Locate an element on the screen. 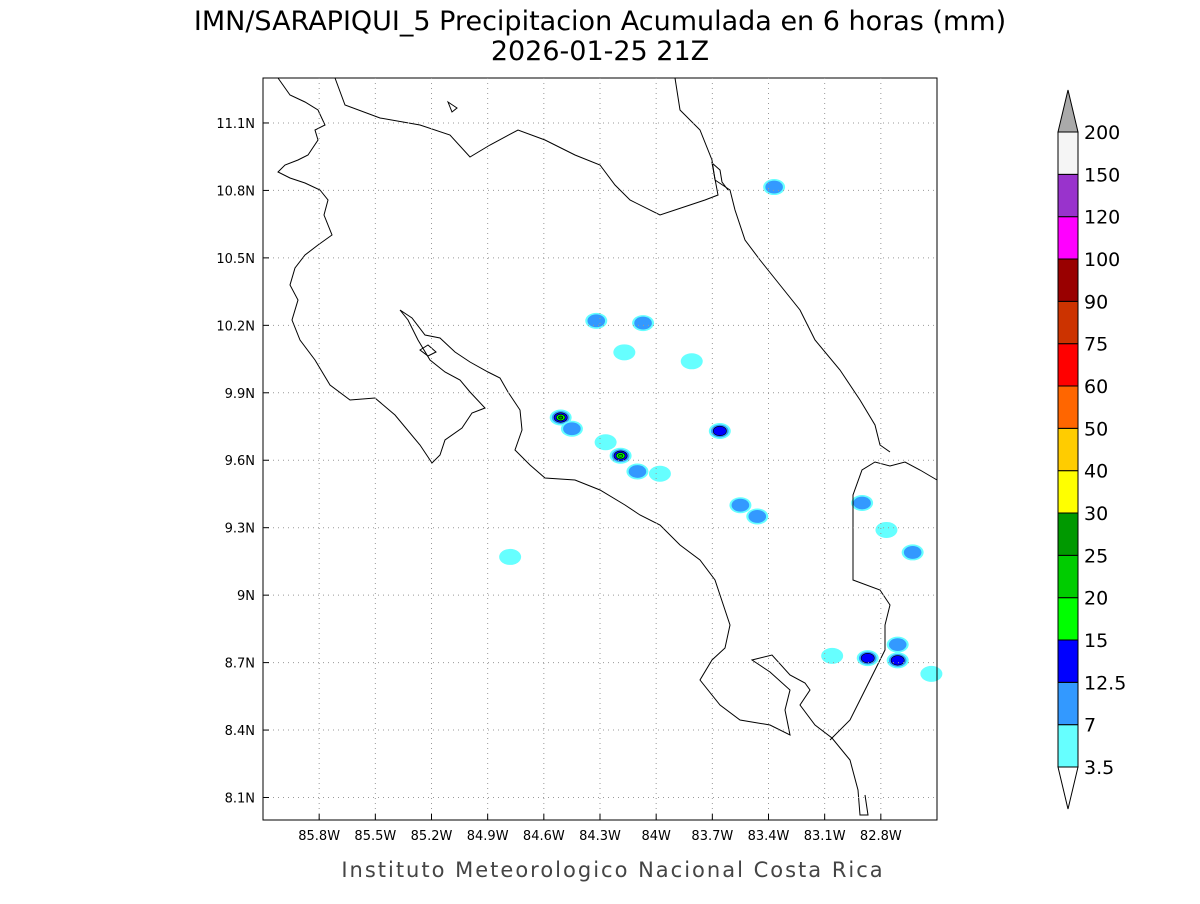 The height and width of the screenshot is (904, 1200). colorbar-label: 40 is located at coordinates (1096, 472).